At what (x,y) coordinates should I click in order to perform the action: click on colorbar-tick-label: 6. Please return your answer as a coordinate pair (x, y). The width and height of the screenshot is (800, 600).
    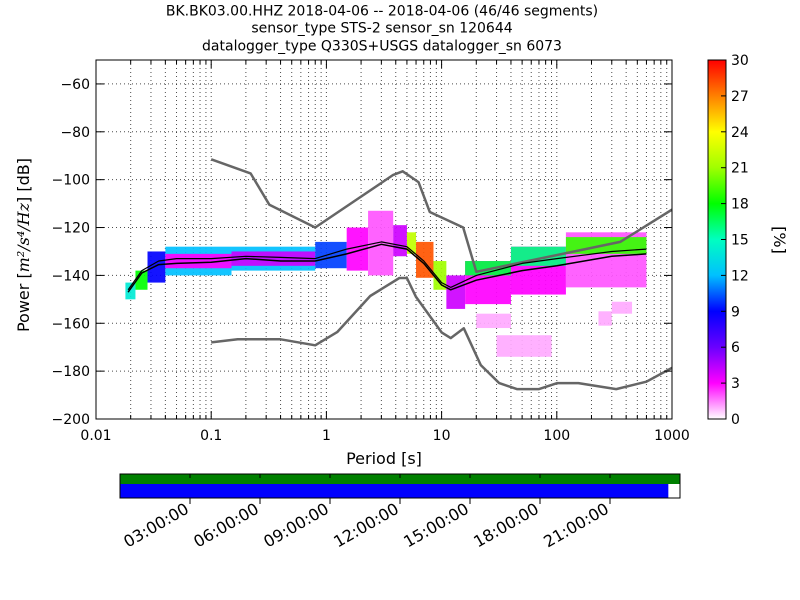
    Looking at the image, I should click on (735, 348).